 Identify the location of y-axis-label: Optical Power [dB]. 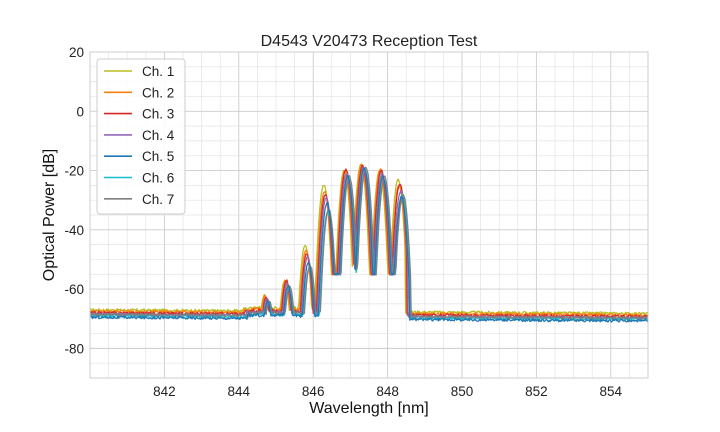
(49, 215).